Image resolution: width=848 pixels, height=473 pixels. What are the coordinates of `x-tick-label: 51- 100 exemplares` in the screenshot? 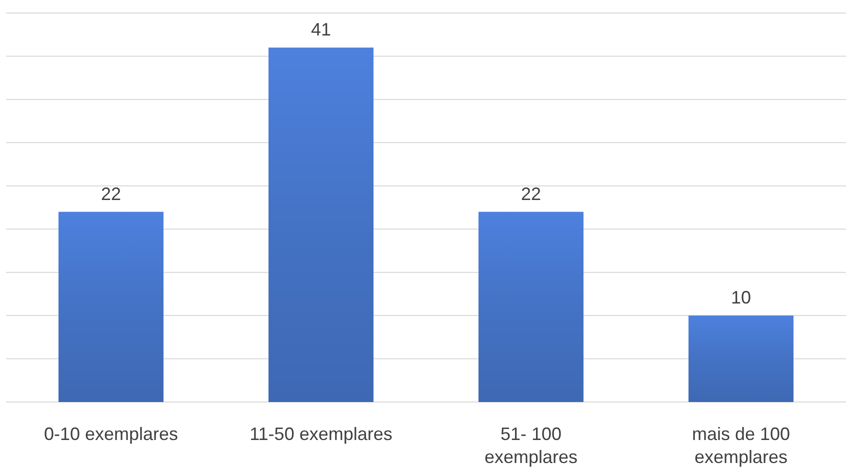 It's located at (531, 445).